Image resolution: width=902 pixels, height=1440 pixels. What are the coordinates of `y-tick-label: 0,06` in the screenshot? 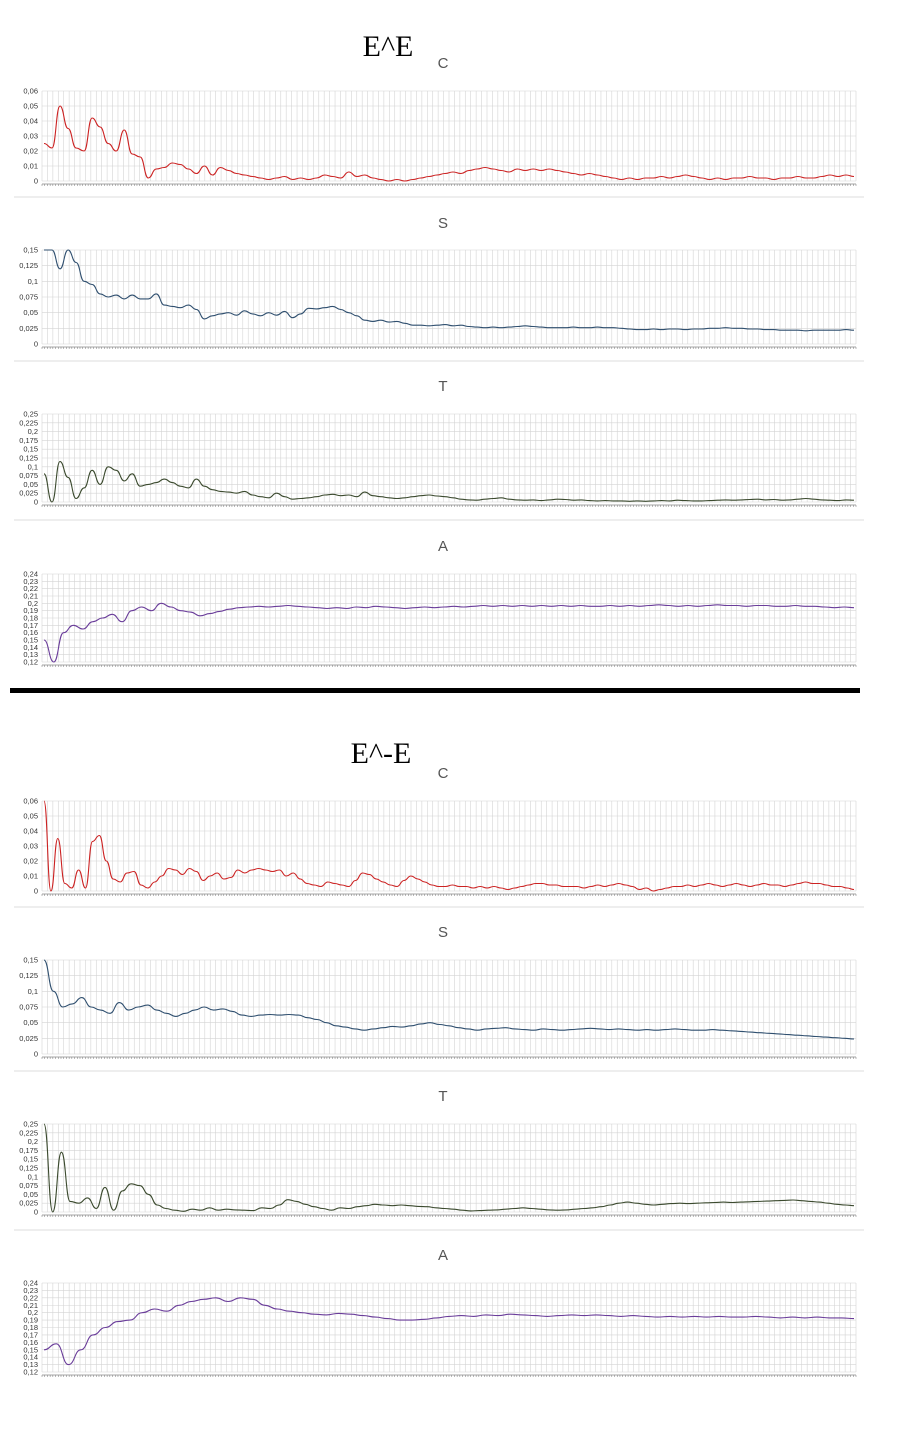 It's located at (30, 91).